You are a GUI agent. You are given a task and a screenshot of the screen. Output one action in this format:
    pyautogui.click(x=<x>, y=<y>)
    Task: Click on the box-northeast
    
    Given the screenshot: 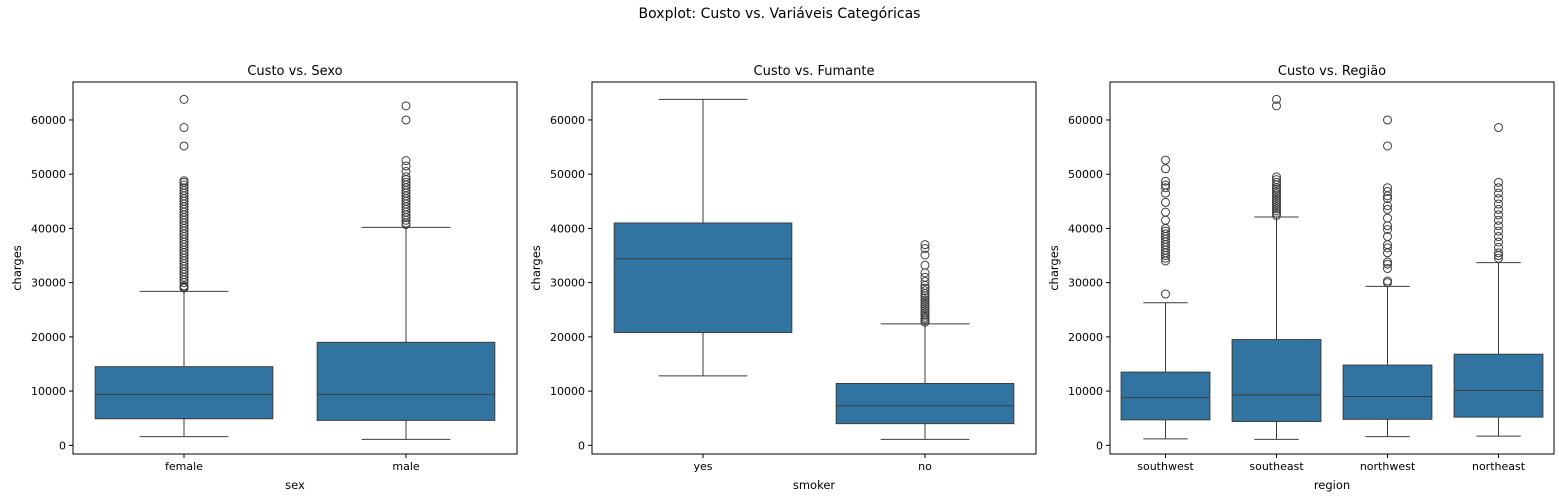 What is the action you would take?
    pyautogui.click(x=1498, y=280)
    